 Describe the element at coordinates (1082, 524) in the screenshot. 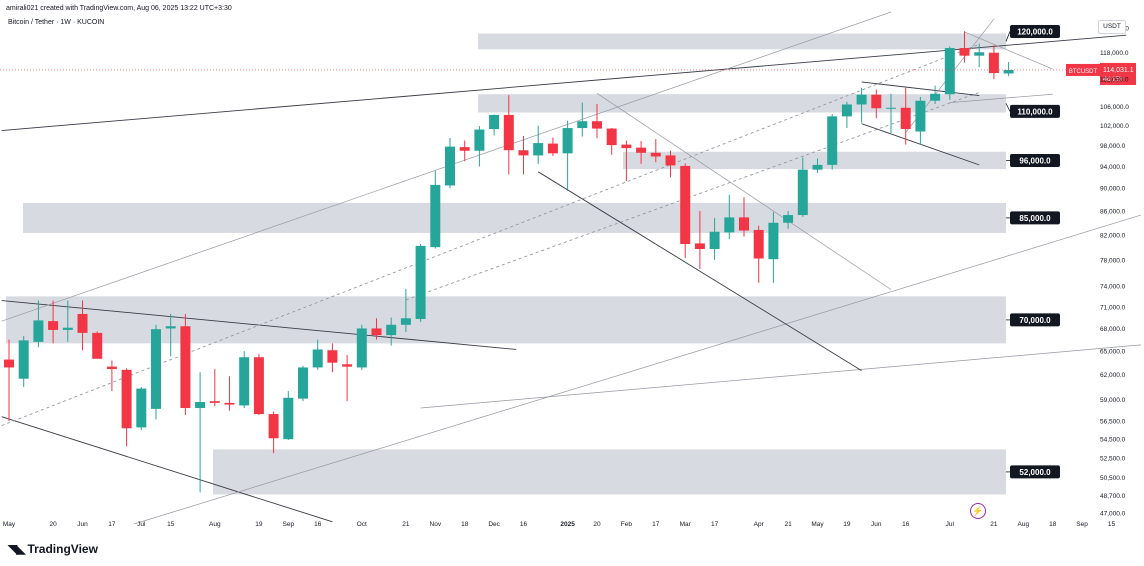

I see `x-tick-label: Sep` at that location.